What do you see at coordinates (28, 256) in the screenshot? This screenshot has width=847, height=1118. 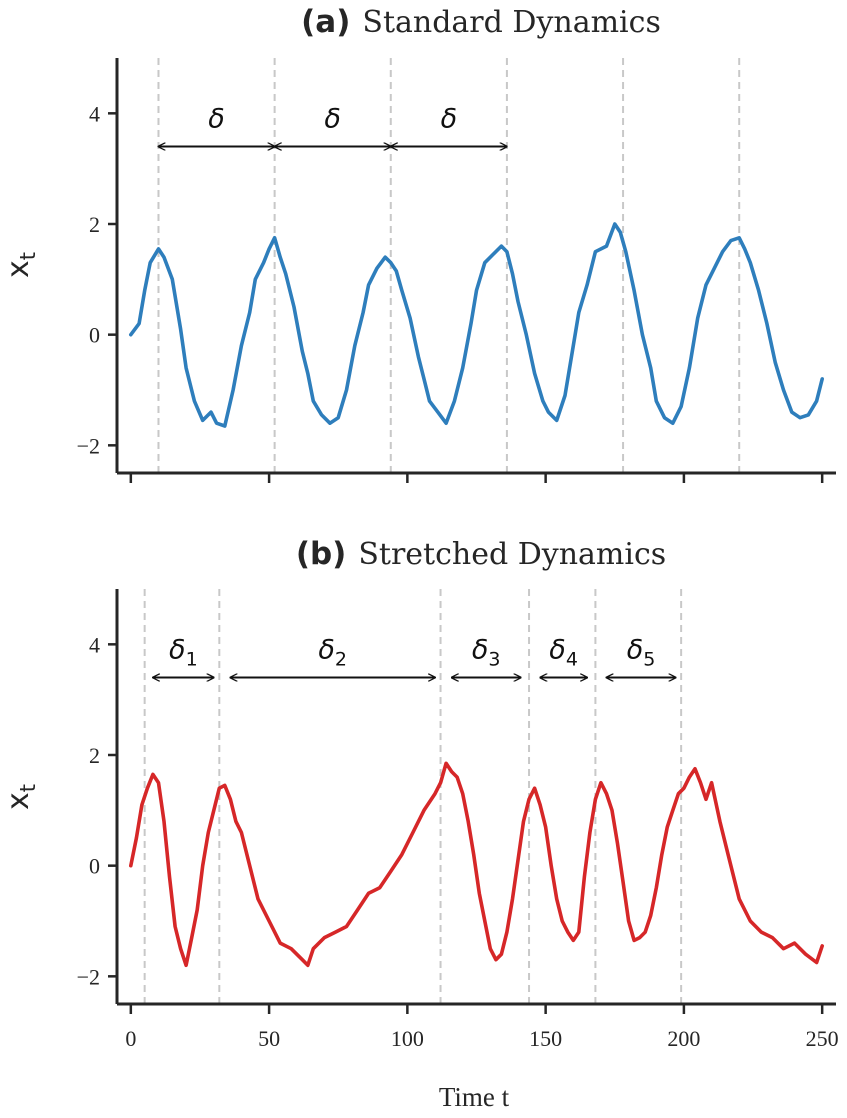 I see `panel-a-y-label-sub: t` at bounding box center [28, 256].